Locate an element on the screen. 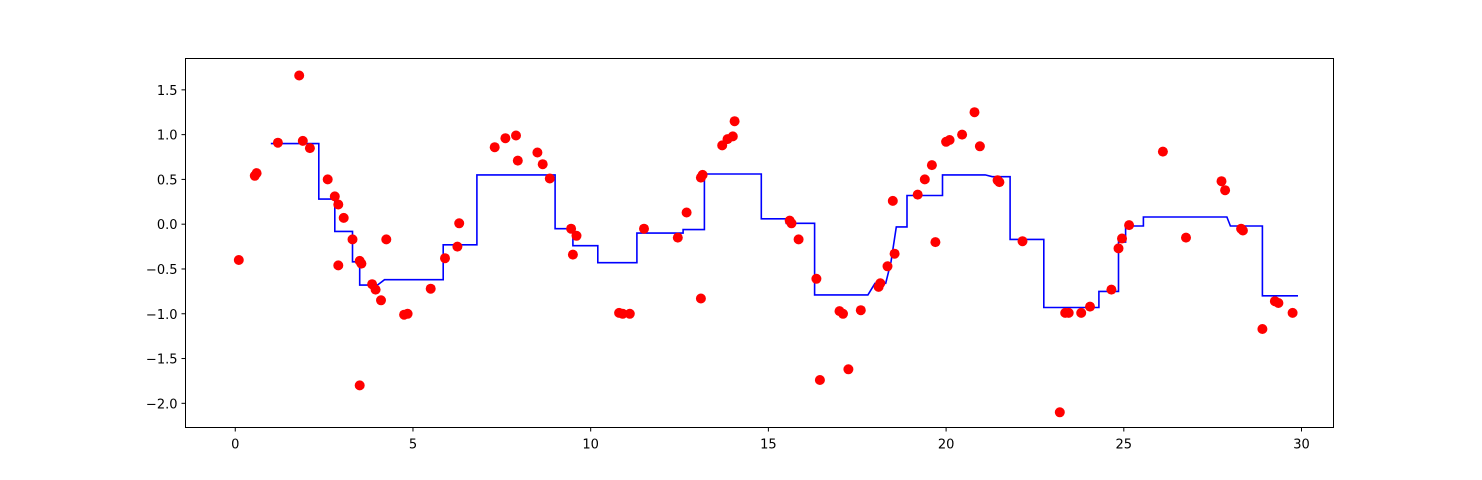 The image size is (1482, 480). x-tick-label: 0 is located at coordinates (235, 445).